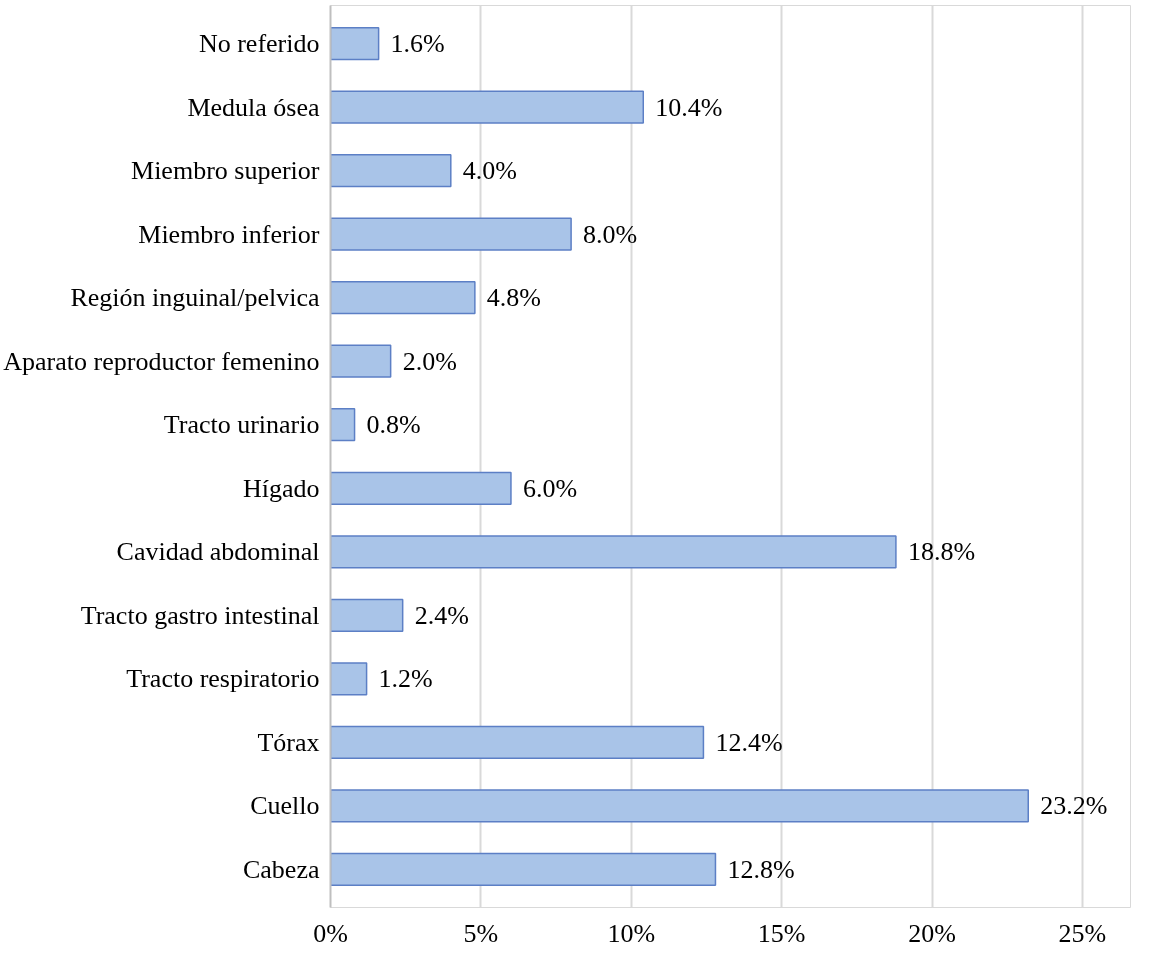 The width and height of the screenshot is (1167, 955). Describe the element at coordinates (253, 107) in the screenshot. I see `y-tick-label: Medula ósea` at that location.